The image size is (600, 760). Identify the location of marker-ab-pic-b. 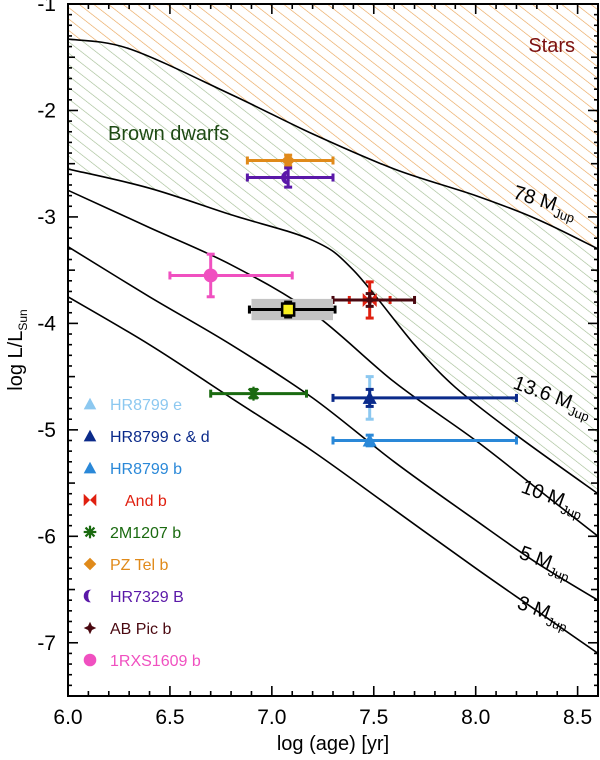
(369, 299).